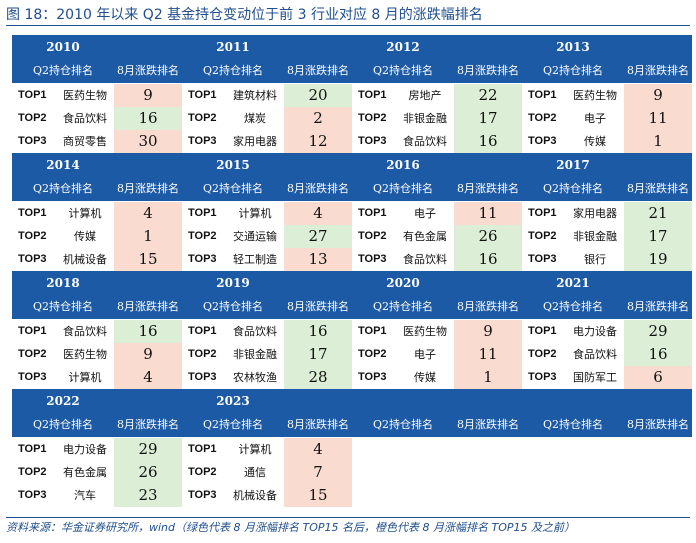  Describe the element at coordinates (595, 331) in the screenshot. I see `industry-cell: 电力设备` at that location.